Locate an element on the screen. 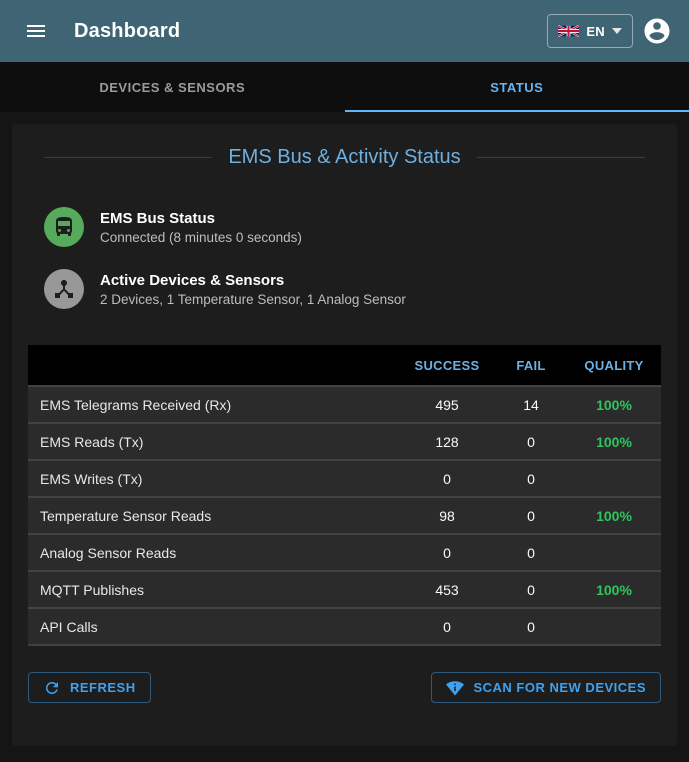 The width and height of the screenshot is (689, 762). table-row: API Calls 0 0 is located at coordinates (344, 625).